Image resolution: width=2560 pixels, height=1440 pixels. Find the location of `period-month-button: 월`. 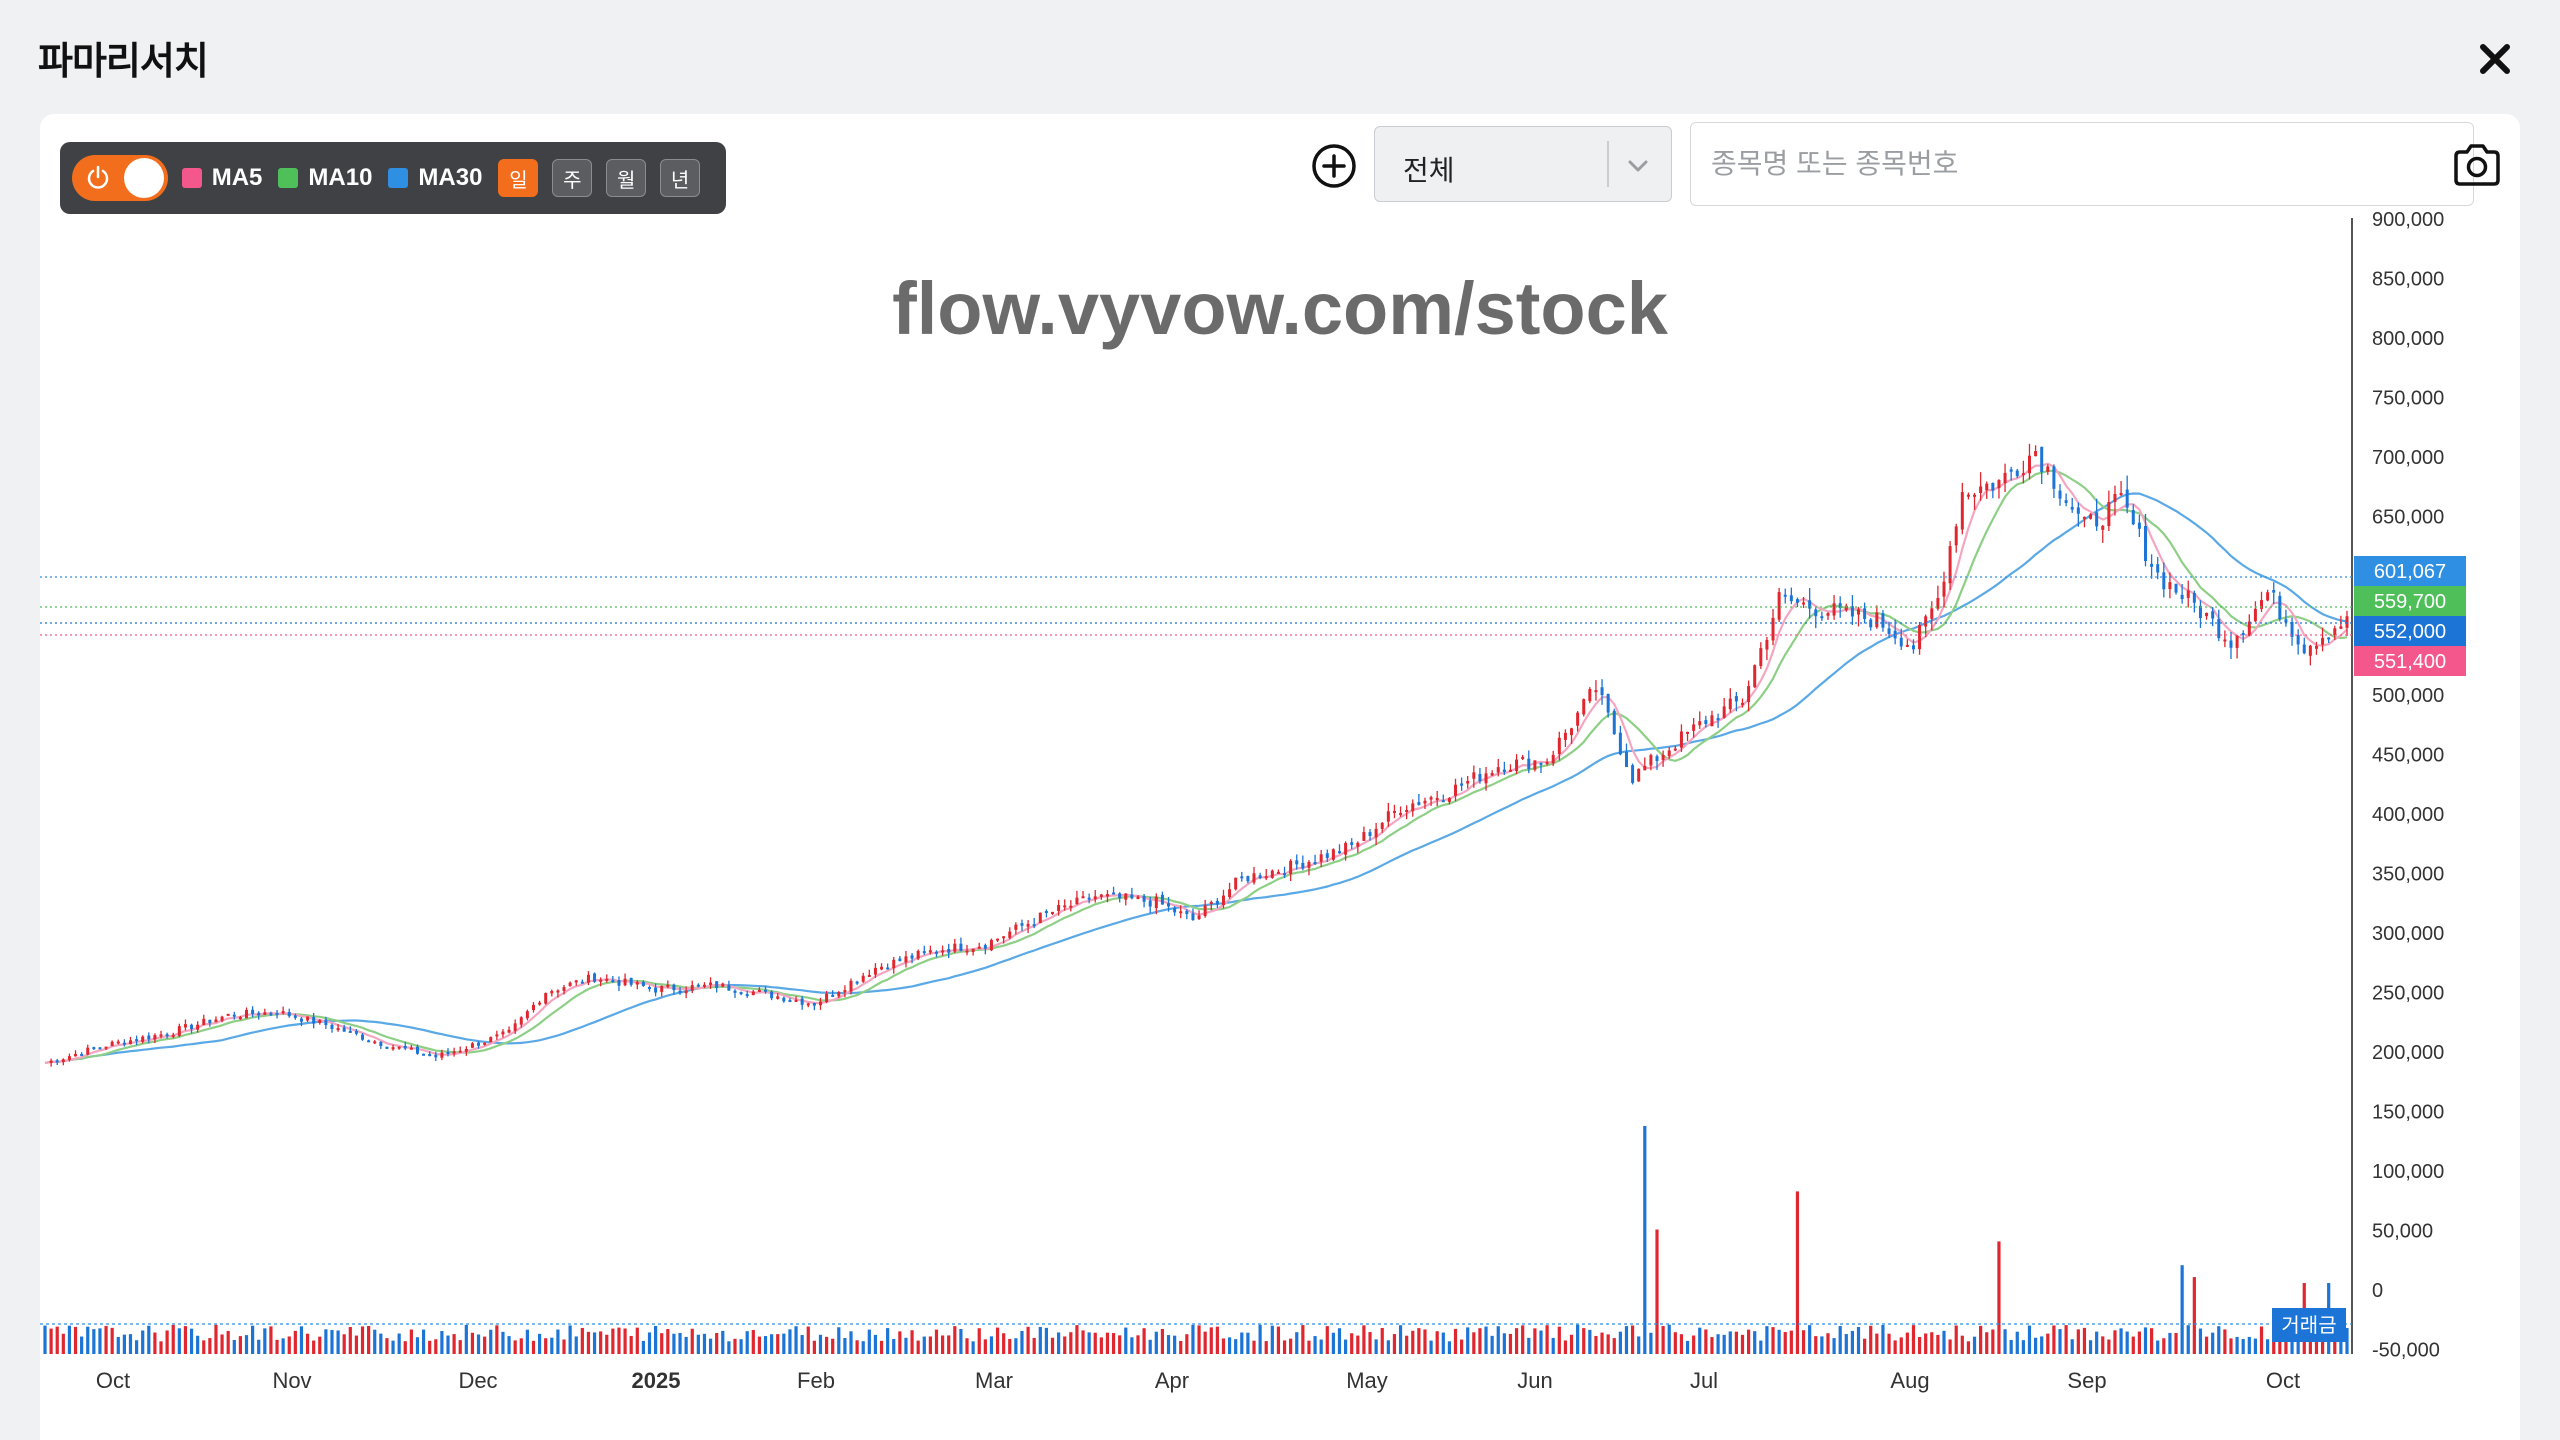

period-month-button: 월 is located at coordinates (626, 178).